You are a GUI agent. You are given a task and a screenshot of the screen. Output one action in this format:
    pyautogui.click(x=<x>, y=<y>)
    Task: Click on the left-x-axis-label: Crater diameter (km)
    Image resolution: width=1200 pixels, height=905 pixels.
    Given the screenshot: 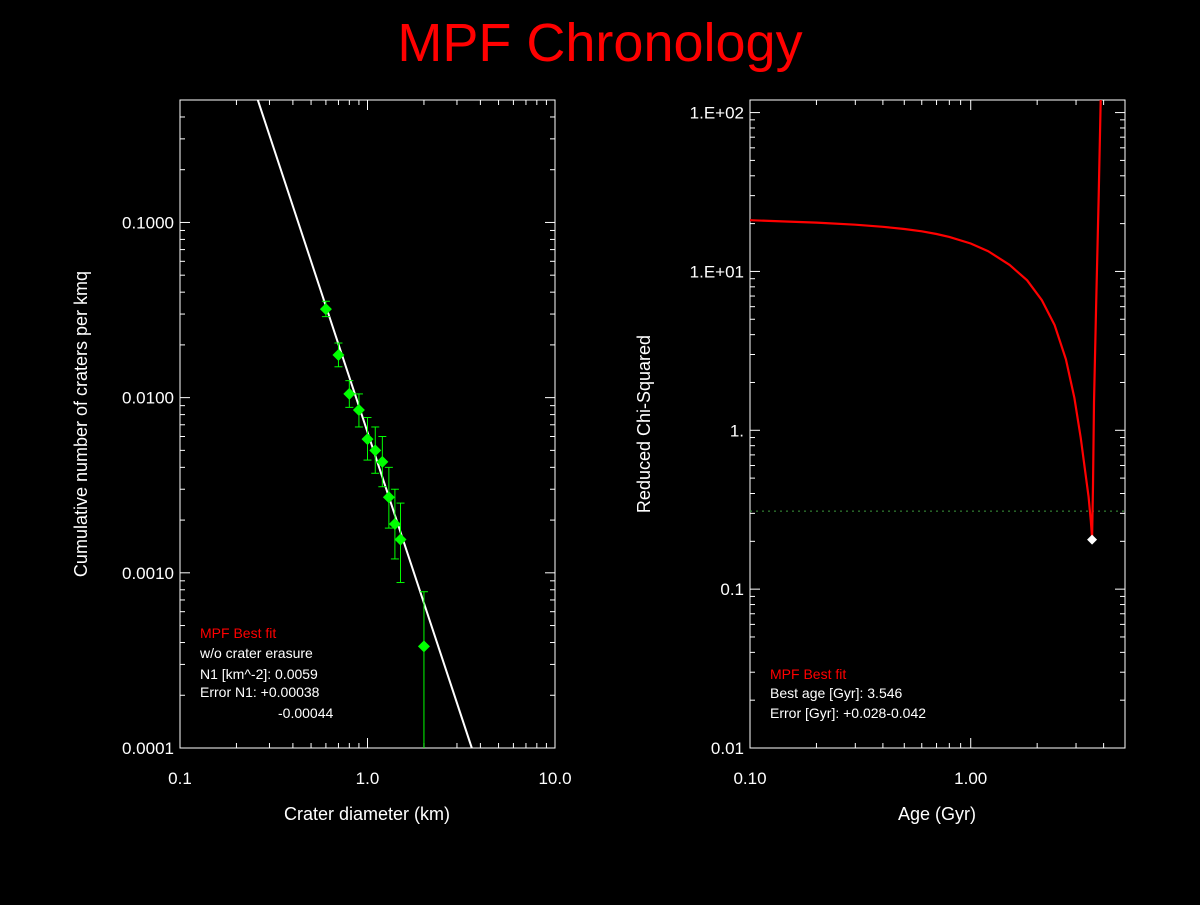 What is the action you would take?
    pyautogui.click(x=367, y=814)
    